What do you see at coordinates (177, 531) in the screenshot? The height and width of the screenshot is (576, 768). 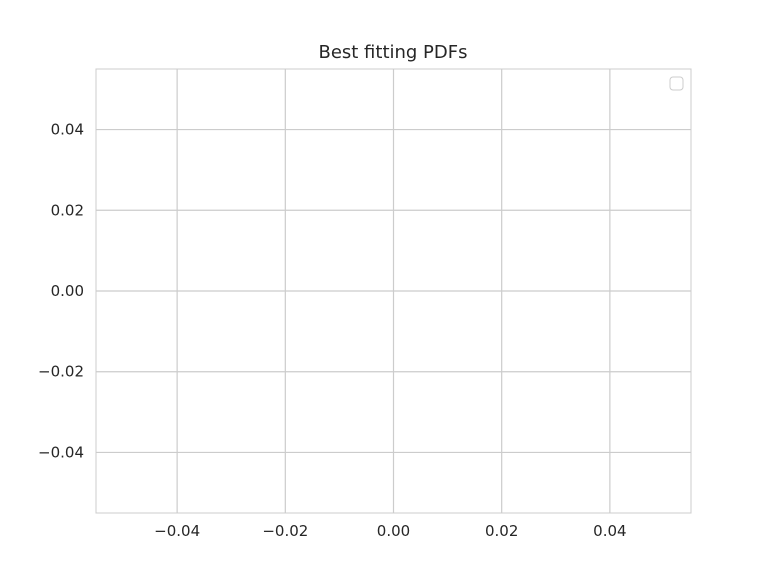 I see `x-tick-label: −0.04` at bounding box center [177, 531].